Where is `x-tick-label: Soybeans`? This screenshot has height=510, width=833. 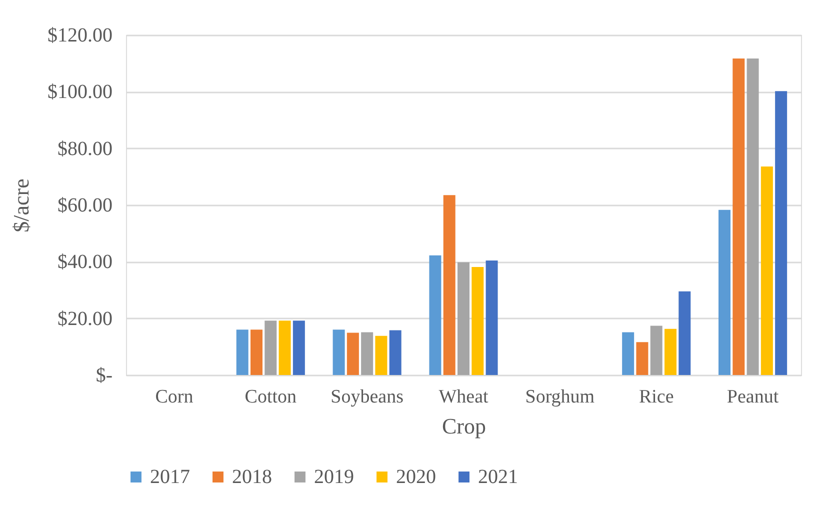 x-tick-label: Soybeans is located at coordinates (367, 397).